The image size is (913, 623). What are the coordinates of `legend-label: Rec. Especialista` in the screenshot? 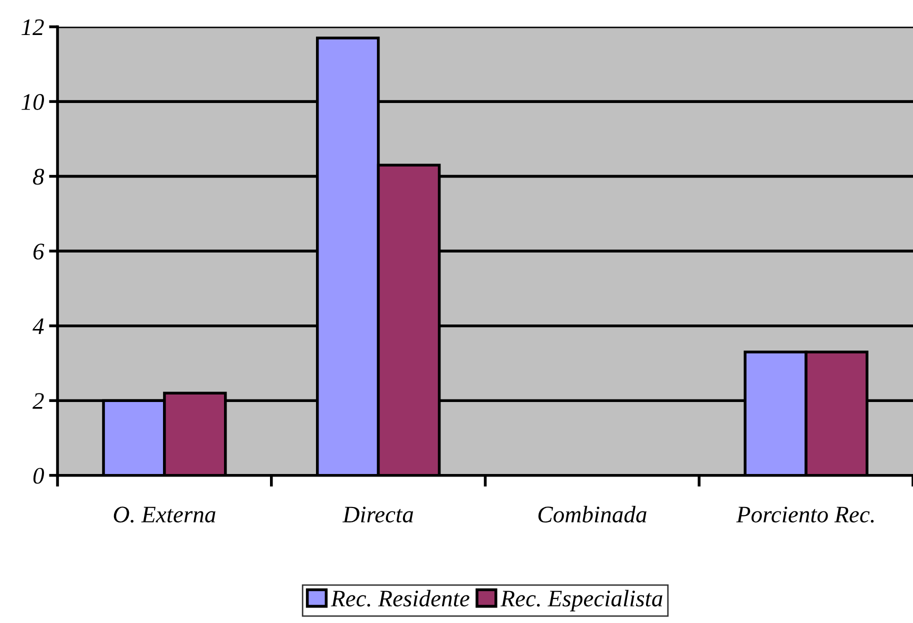 It's located at (581, 601).